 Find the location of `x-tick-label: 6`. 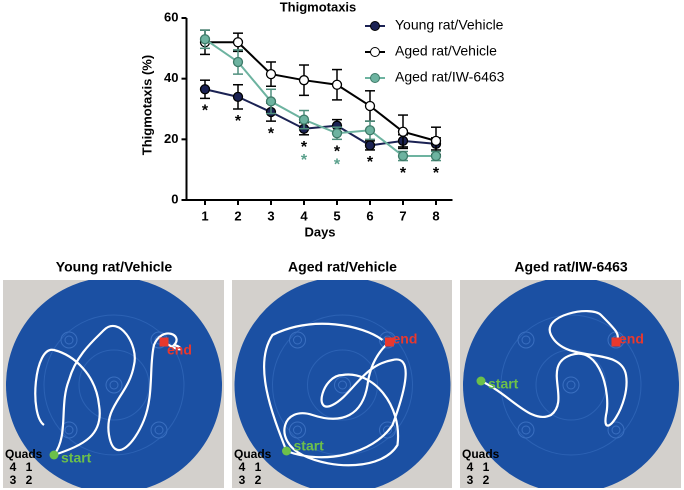

x-tick-label: 6 is located at coordinates (369, 215).